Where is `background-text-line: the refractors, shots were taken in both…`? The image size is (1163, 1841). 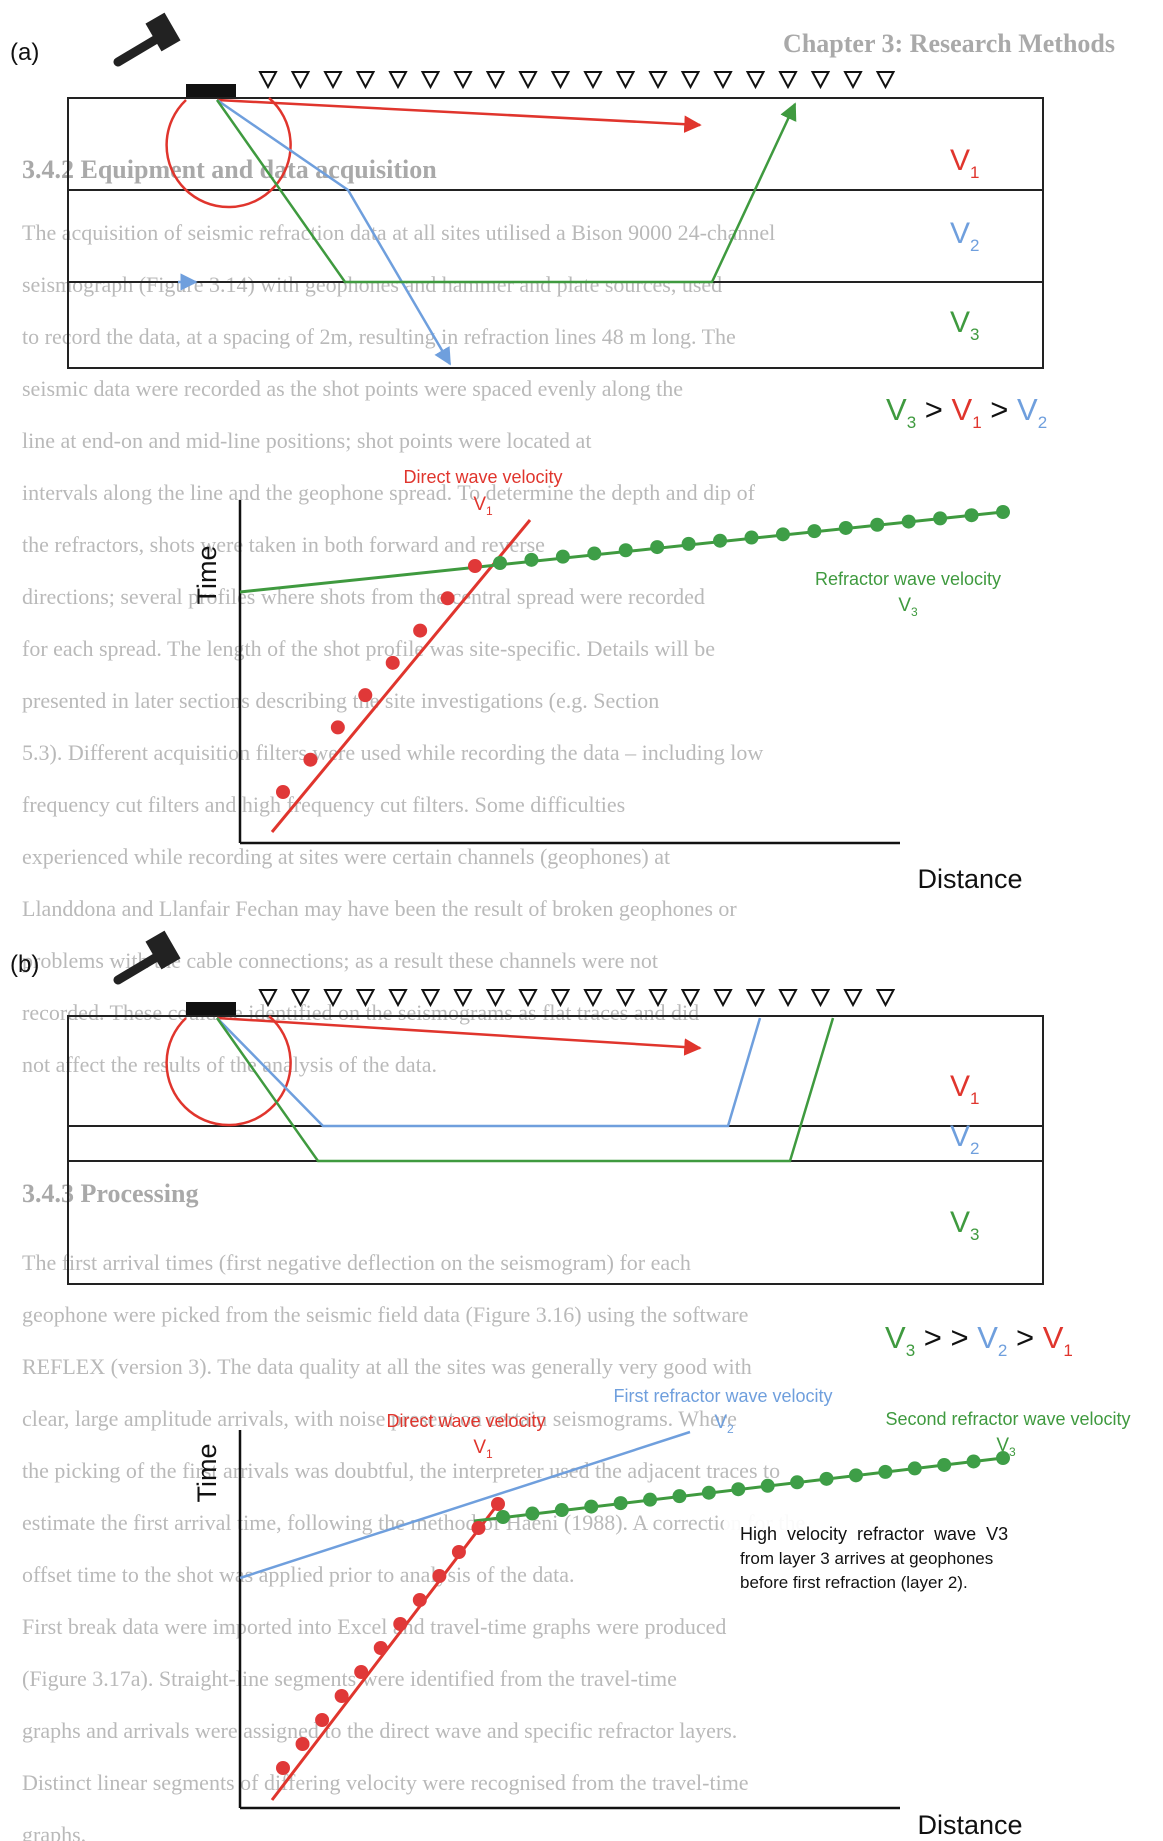 background-text-line: the refractors, shots were taken in both… is located at coordinates (283, 544).